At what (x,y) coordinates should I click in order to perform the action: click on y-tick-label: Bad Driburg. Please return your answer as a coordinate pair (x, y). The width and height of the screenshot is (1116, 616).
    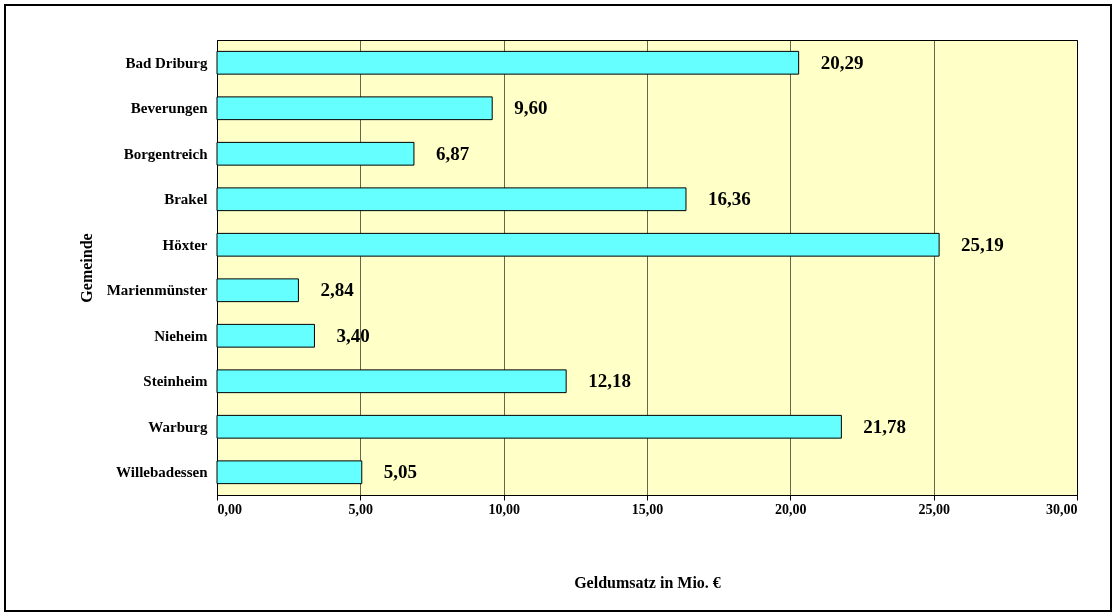
    Looking at the image, I should click on (166, 62).